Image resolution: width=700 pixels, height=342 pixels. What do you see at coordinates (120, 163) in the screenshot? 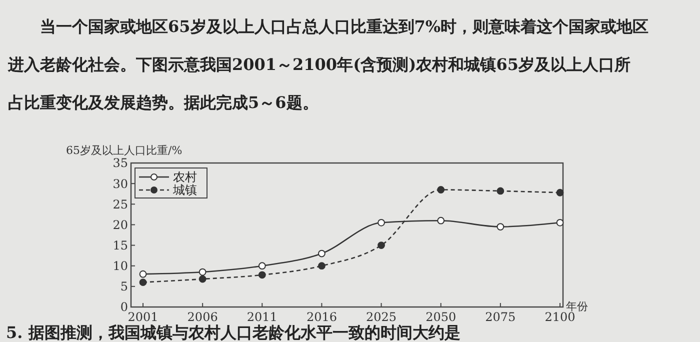
I see `y-tick-label: 35` at bounding box center [120, 163].